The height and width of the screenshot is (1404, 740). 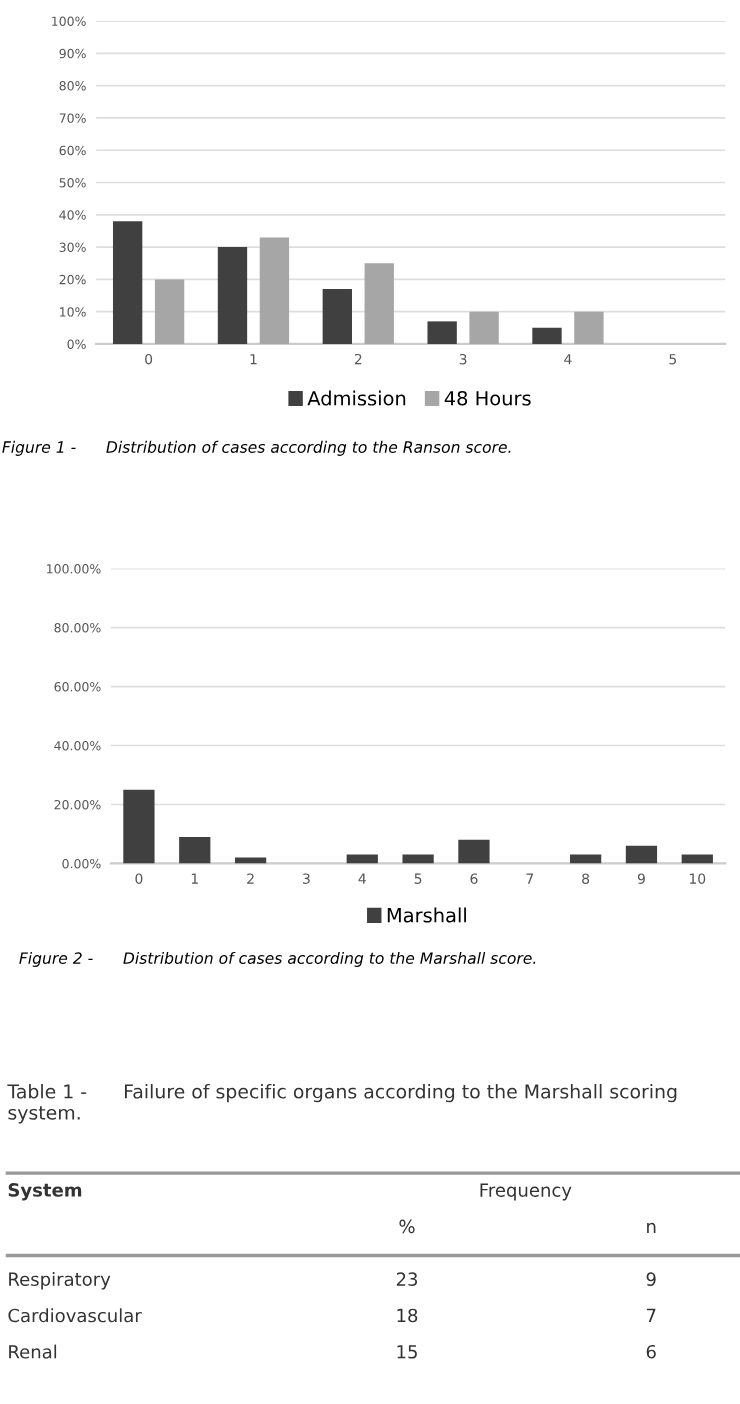 I want to click on data-label: 7, so click(x=651, y=1315).